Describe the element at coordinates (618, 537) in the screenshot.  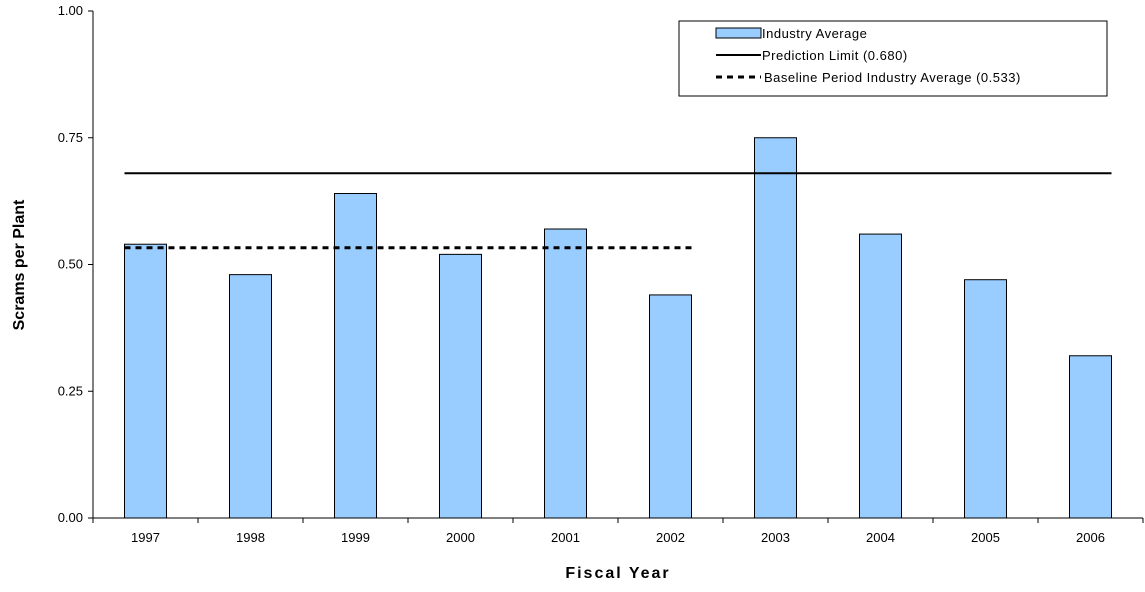
I see `x-tick-labels: 1997 1998 1999 2000 2001 2002 2003 2004 2005 2006` at that location.